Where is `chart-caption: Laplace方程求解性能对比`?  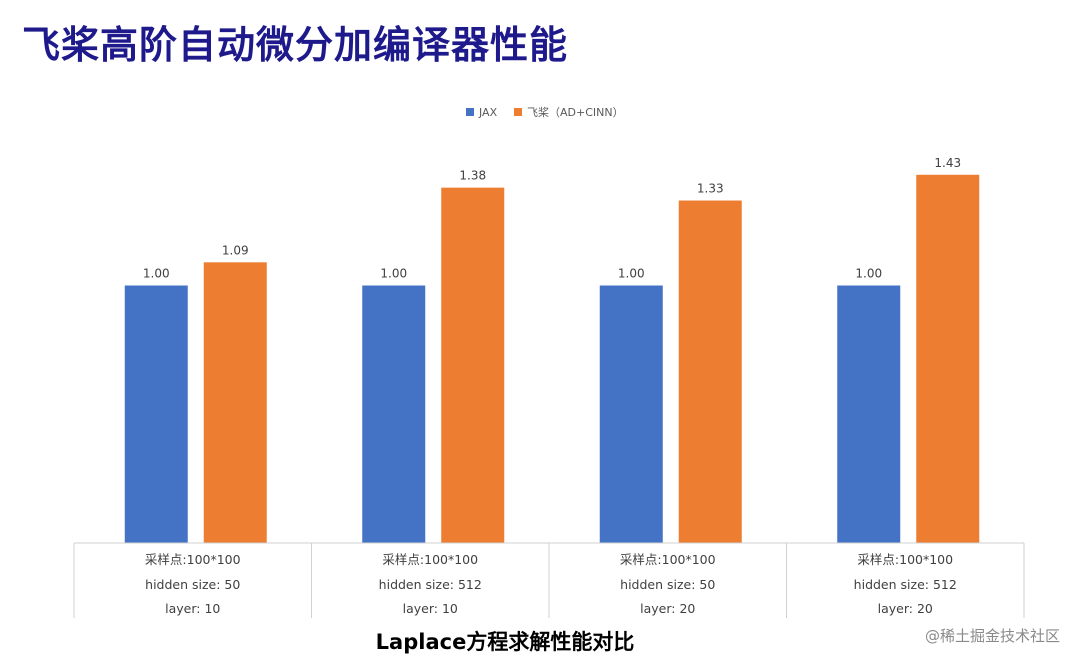 chart-caption: Laplace方程求解性能对比 is located at coordinates (505, 642).